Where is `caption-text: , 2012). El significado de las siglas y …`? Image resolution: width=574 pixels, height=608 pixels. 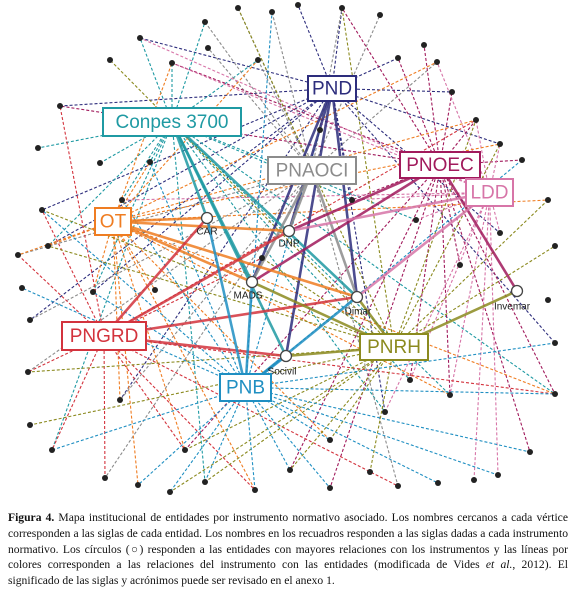 caption-text: , 2012). El significado de las siglas y … is located at coordinates (288, 573).